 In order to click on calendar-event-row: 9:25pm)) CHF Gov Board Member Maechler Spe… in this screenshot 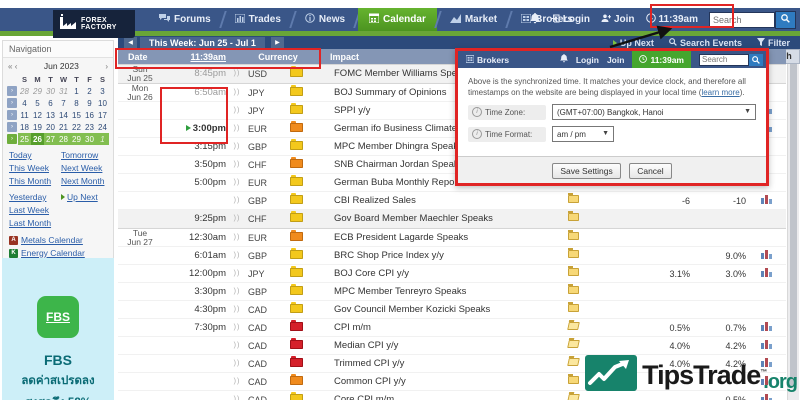, I will do `click(452, 219)`.